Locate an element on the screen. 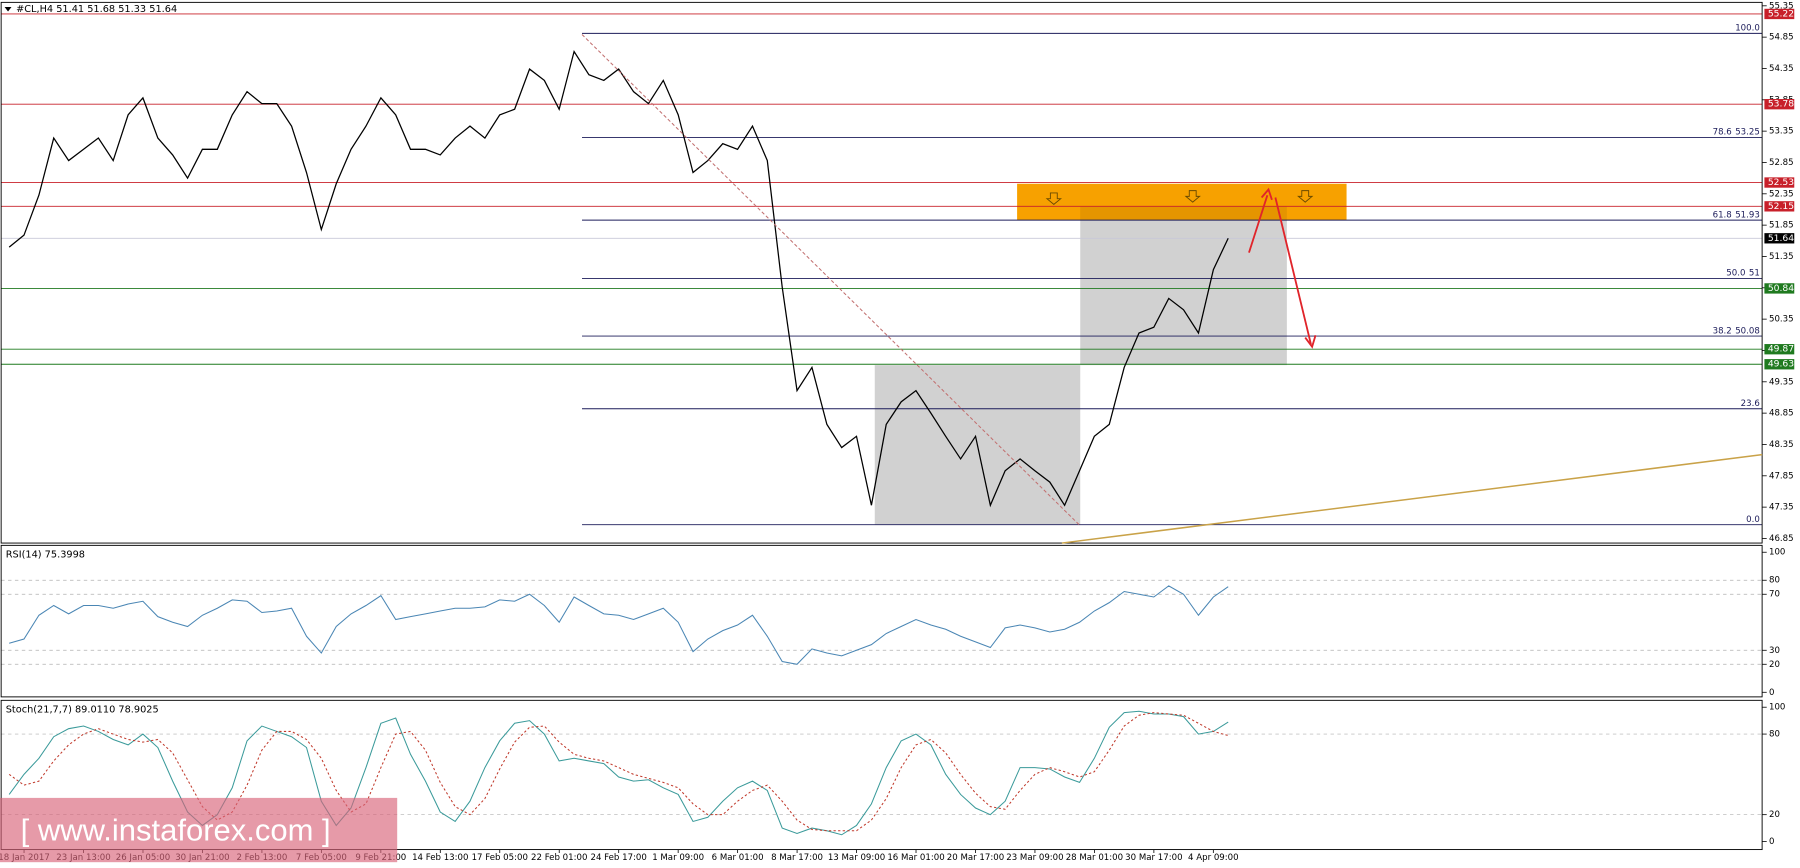 The height and width of the screenshot is (868, 1800). arrow-down is located at coordinates (1293, 271).